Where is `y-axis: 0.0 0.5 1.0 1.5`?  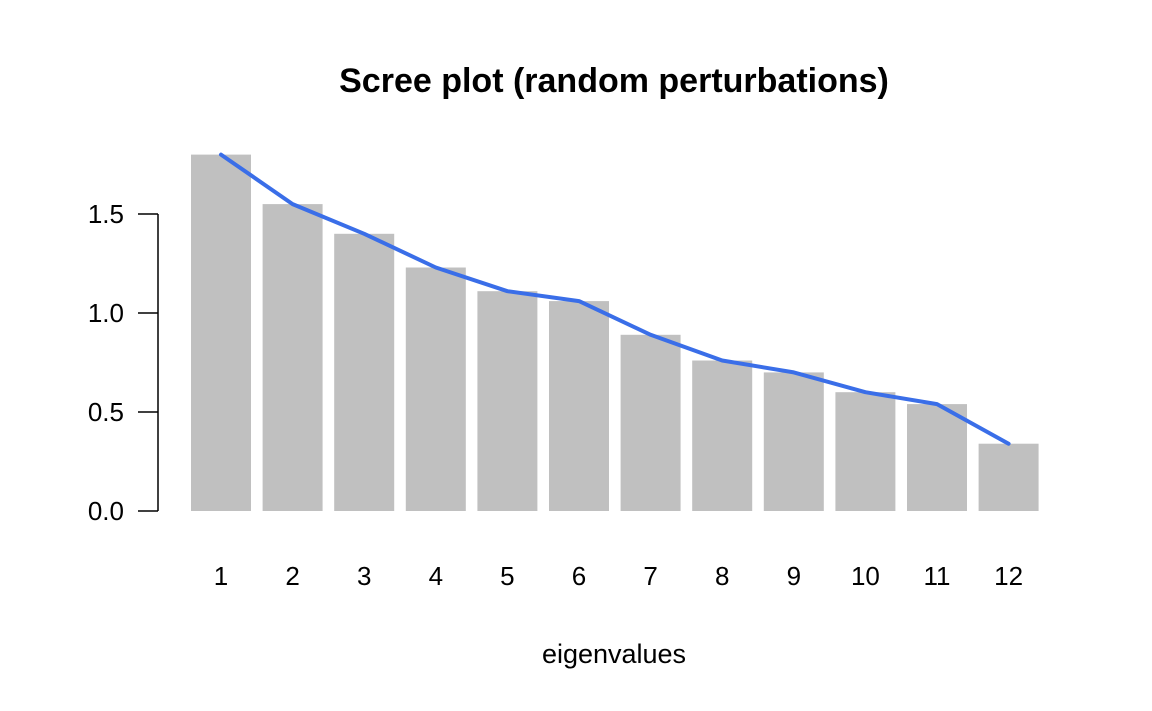 y-axis: 0.0 0.5 1.0 1.5 is located at coordinates (123, 362).